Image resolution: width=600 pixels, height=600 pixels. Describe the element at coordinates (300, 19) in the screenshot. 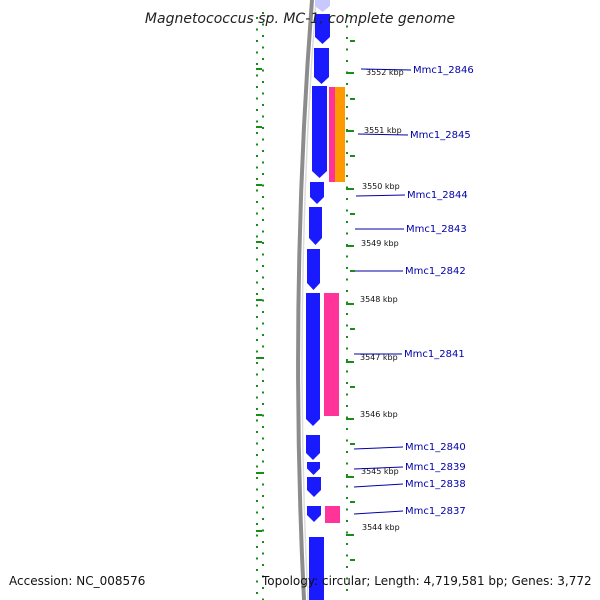

I see `map-title: Magnetococcus sp. MC-1, complete genome` at that location.